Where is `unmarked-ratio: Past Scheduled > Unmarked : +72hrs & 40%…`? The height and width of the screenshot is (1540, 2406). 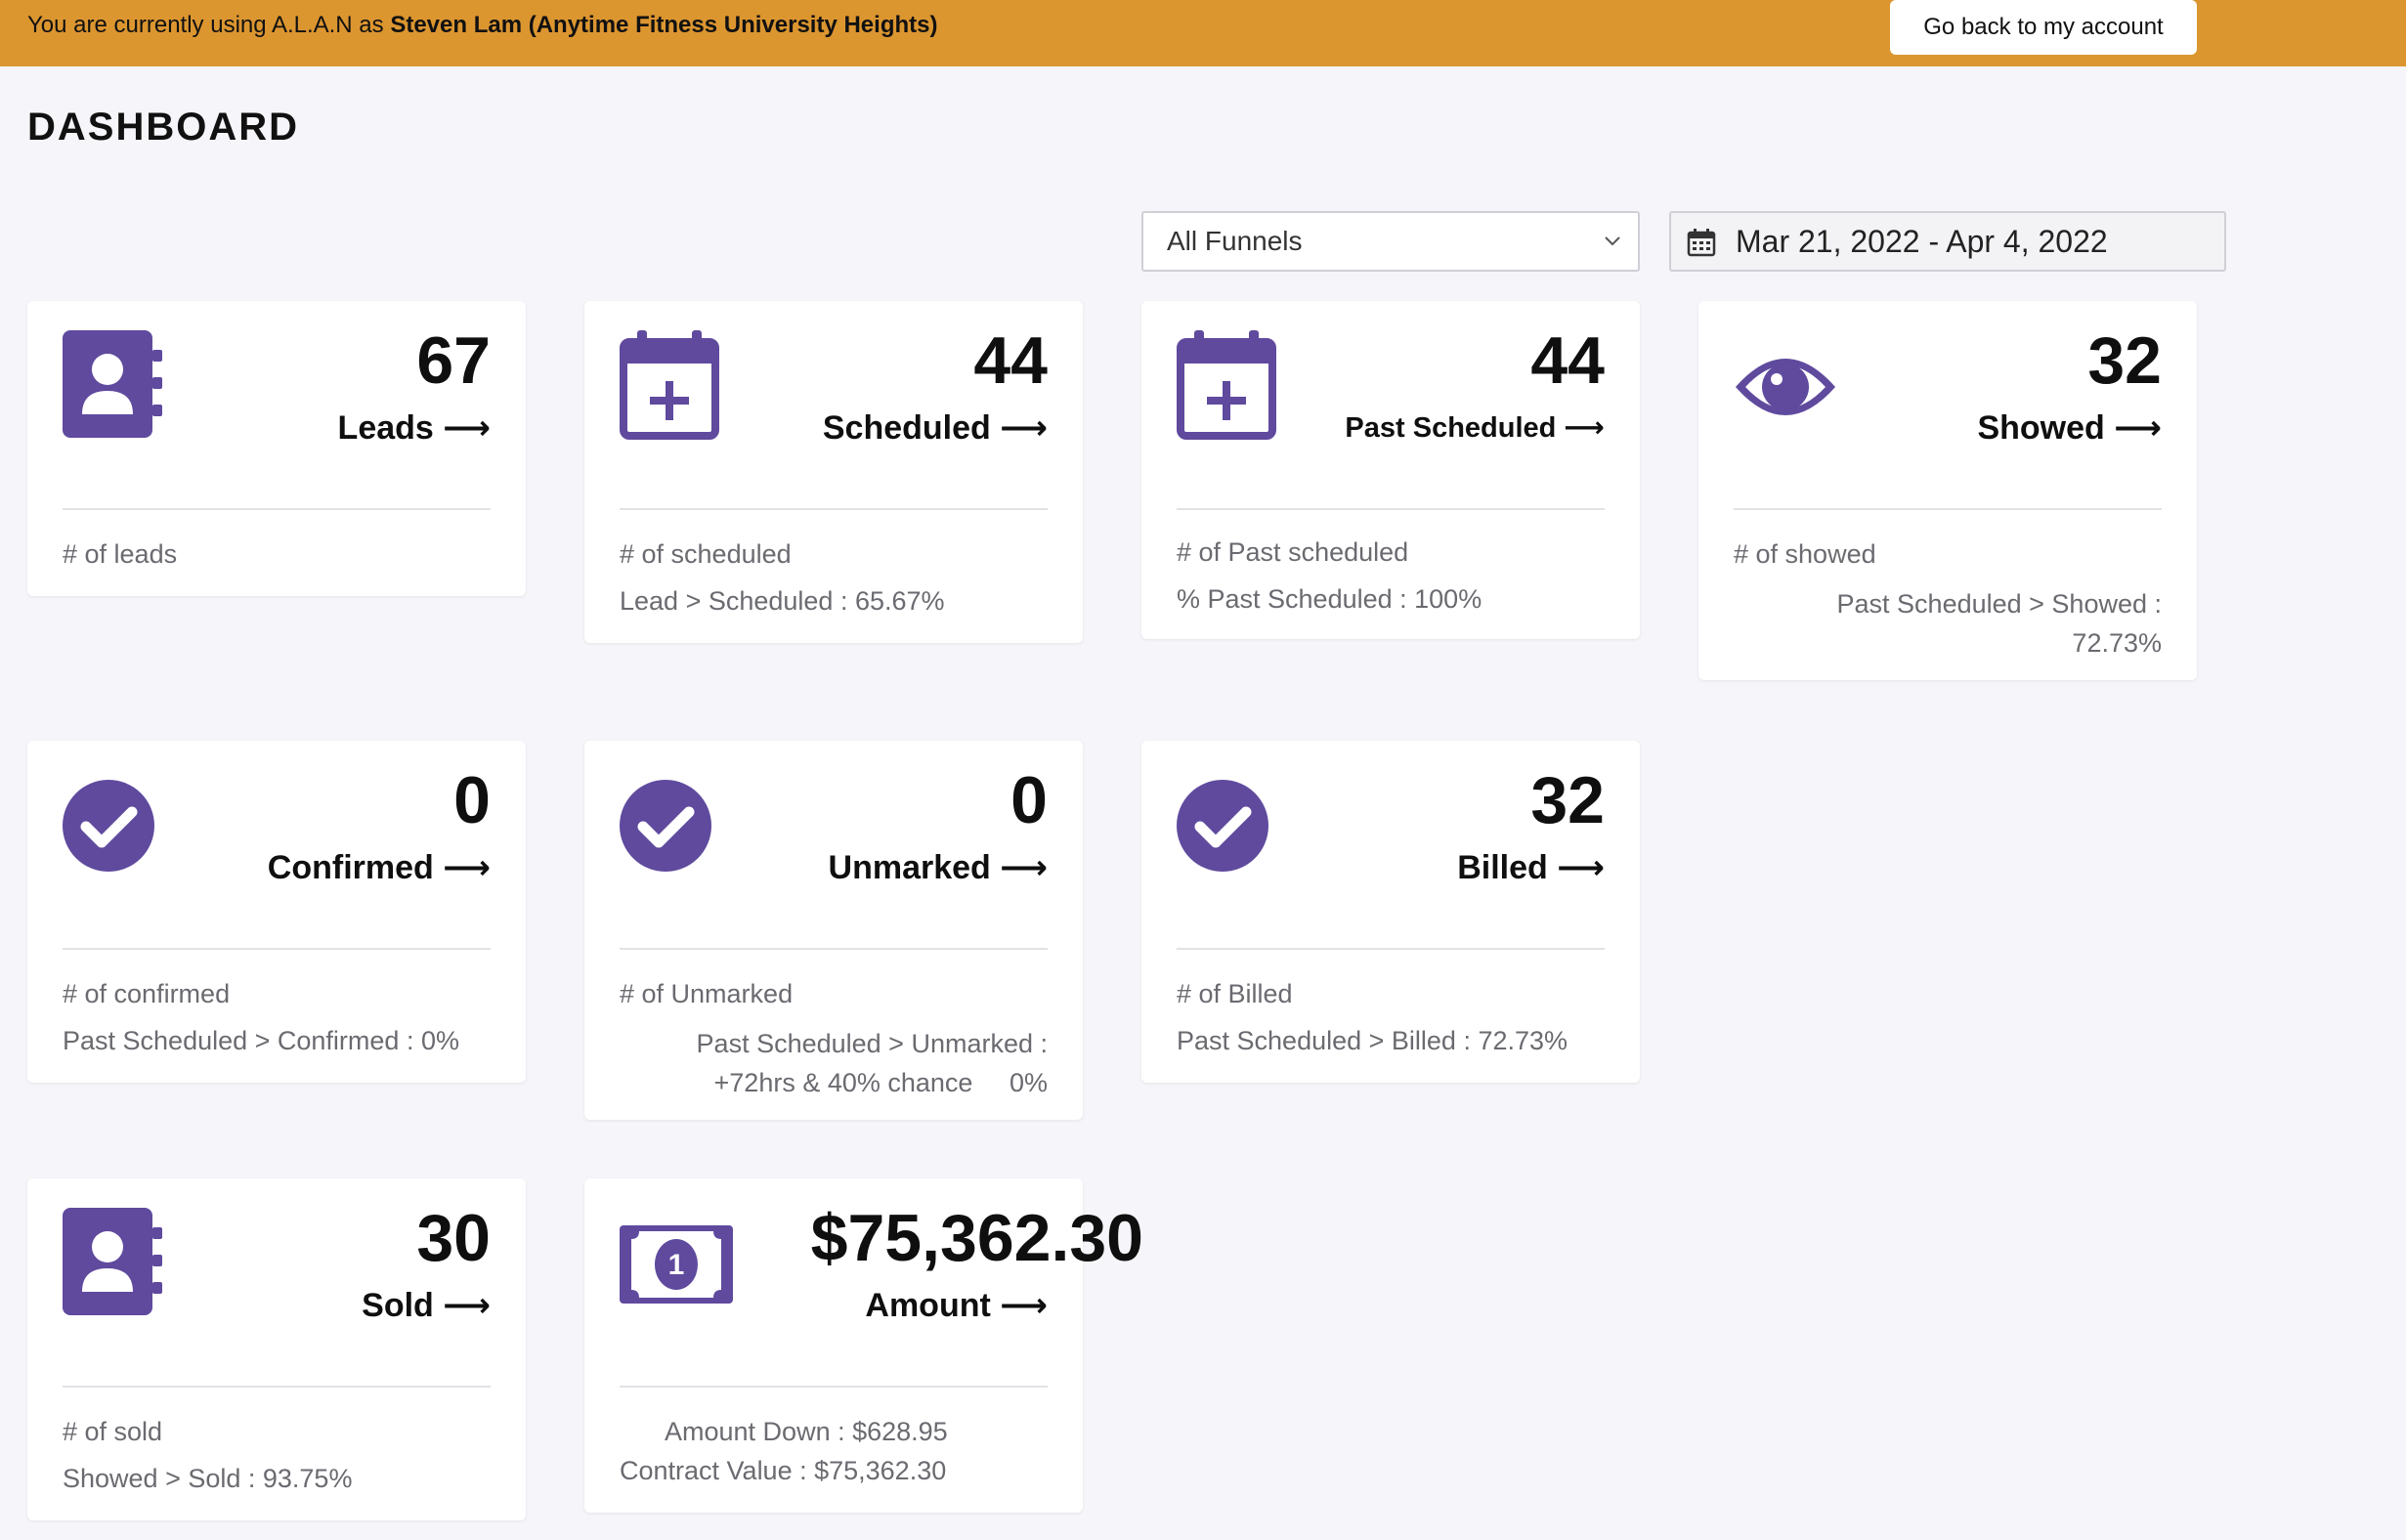
unmarked-ratio: Past Scheduled > Unmarked : +72hrs & 40%… is located at coordinates (872, 1063).